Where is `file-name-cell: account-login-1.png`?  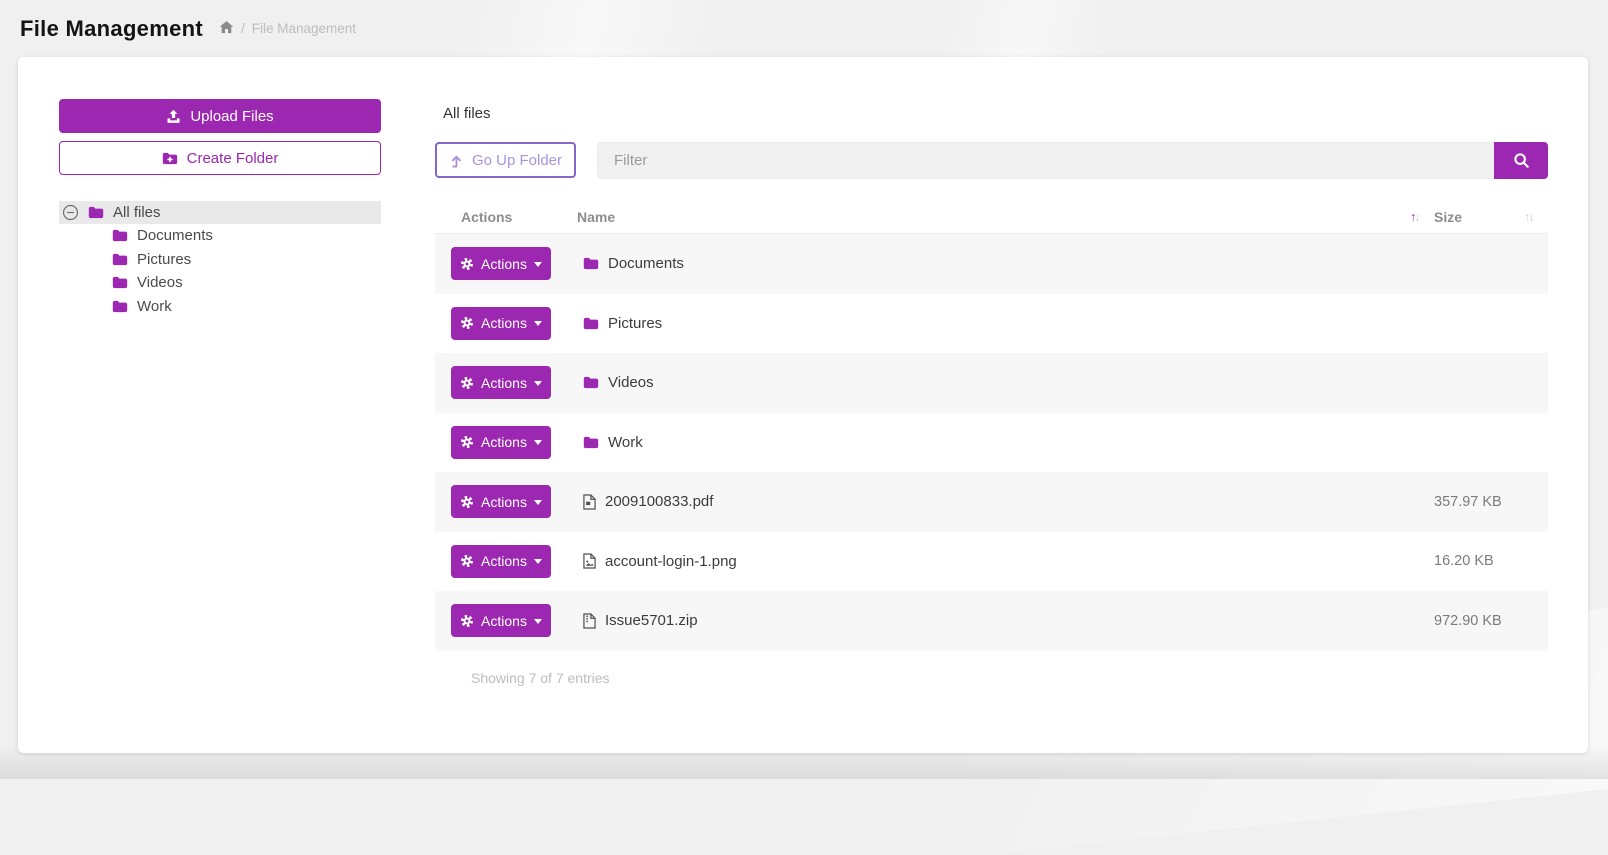
file-name-cell: account-login-1.png is located at coordinates (993, 561).